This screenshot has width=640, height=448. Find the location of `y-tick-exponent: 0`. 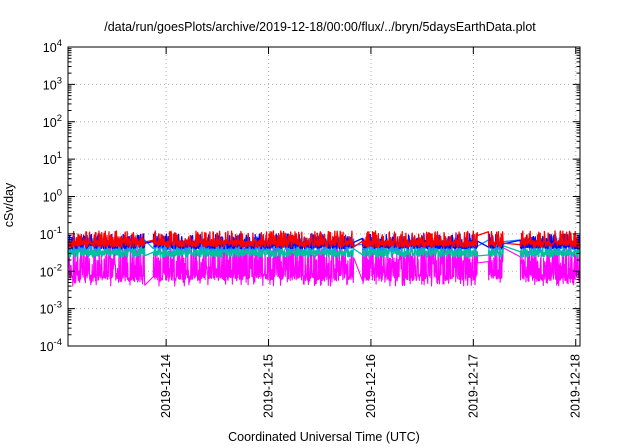

y-tick-exponent: 0 is located at coordinates (59, 193).